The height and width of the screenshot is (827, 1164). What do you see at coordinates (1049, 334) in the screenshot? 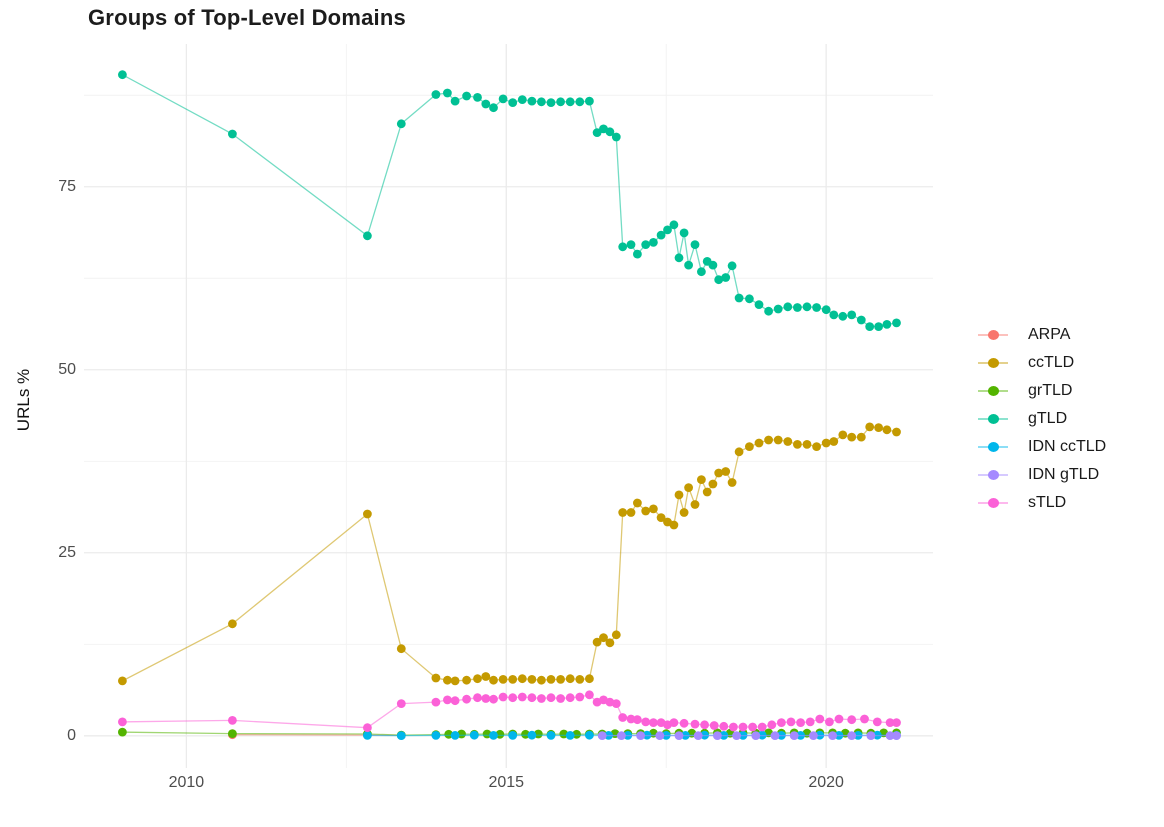
I see `legend-label: ARPA` at bounding box center [1049, 334].